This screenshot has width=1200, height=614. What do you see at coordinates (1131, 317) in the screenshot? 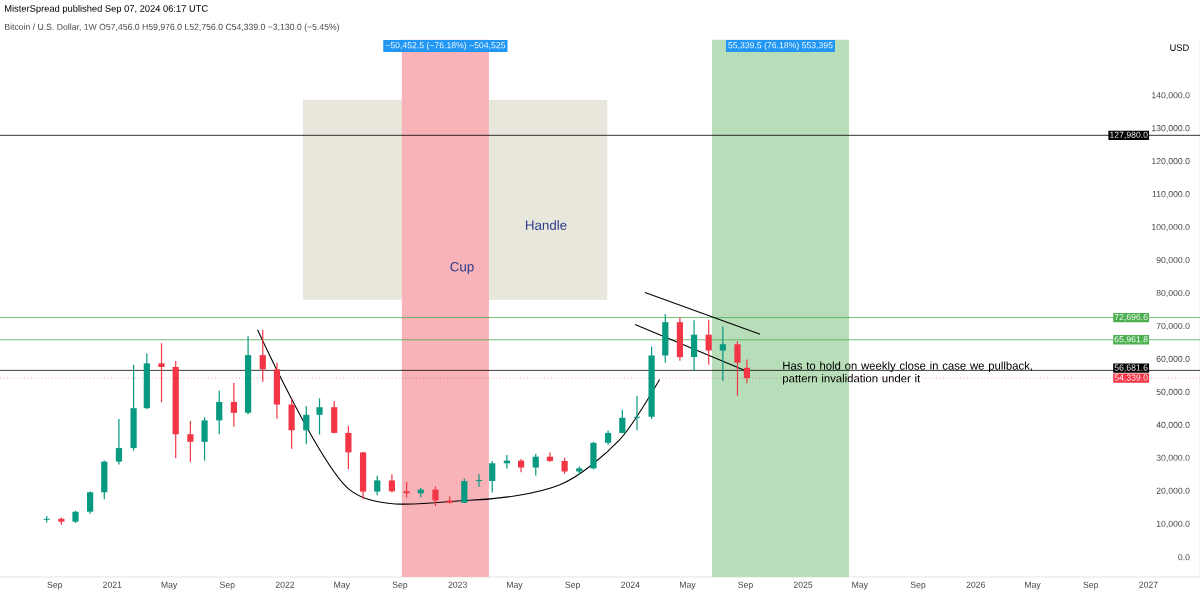
I see `ref-line-label: 72,696.6` at bounding box center [1131, 317].